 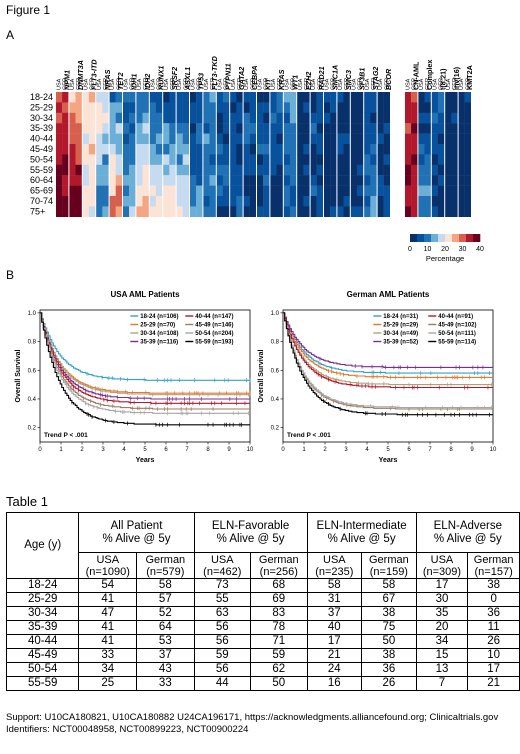 What do you see at coordinates (400, 334) in the screenshot?
I see `legend-label: 30-34 (n=49)` at bounding box center [400, 334].